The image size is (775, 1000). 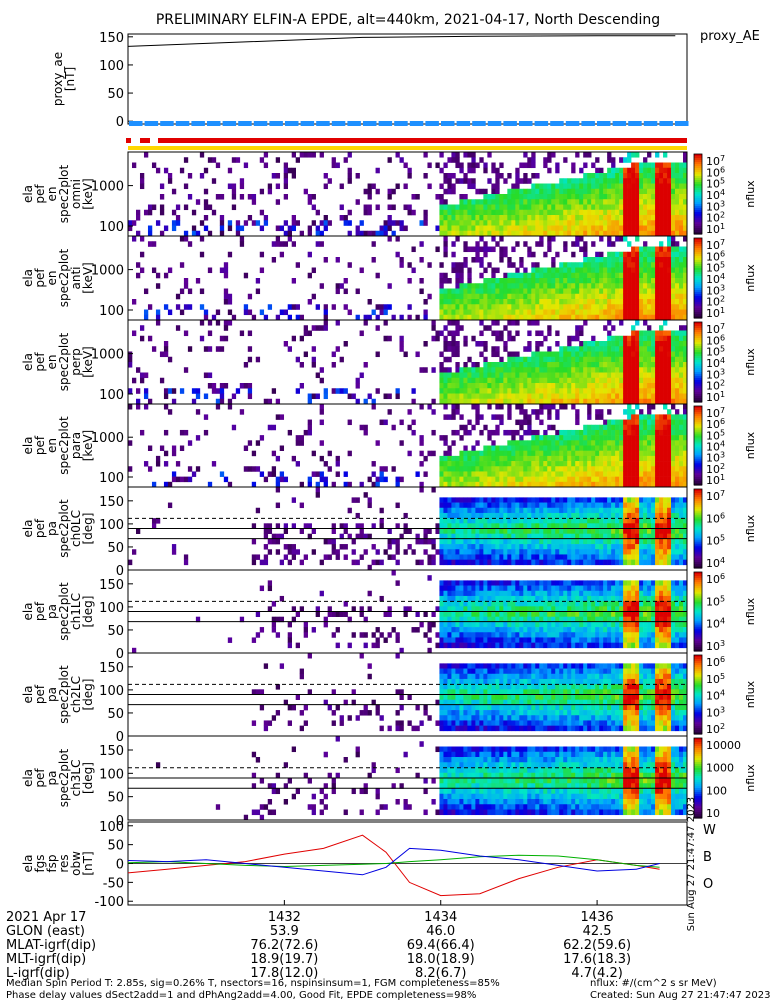 I want to click on y-tick-label: 100, so click(x=111, y=478).